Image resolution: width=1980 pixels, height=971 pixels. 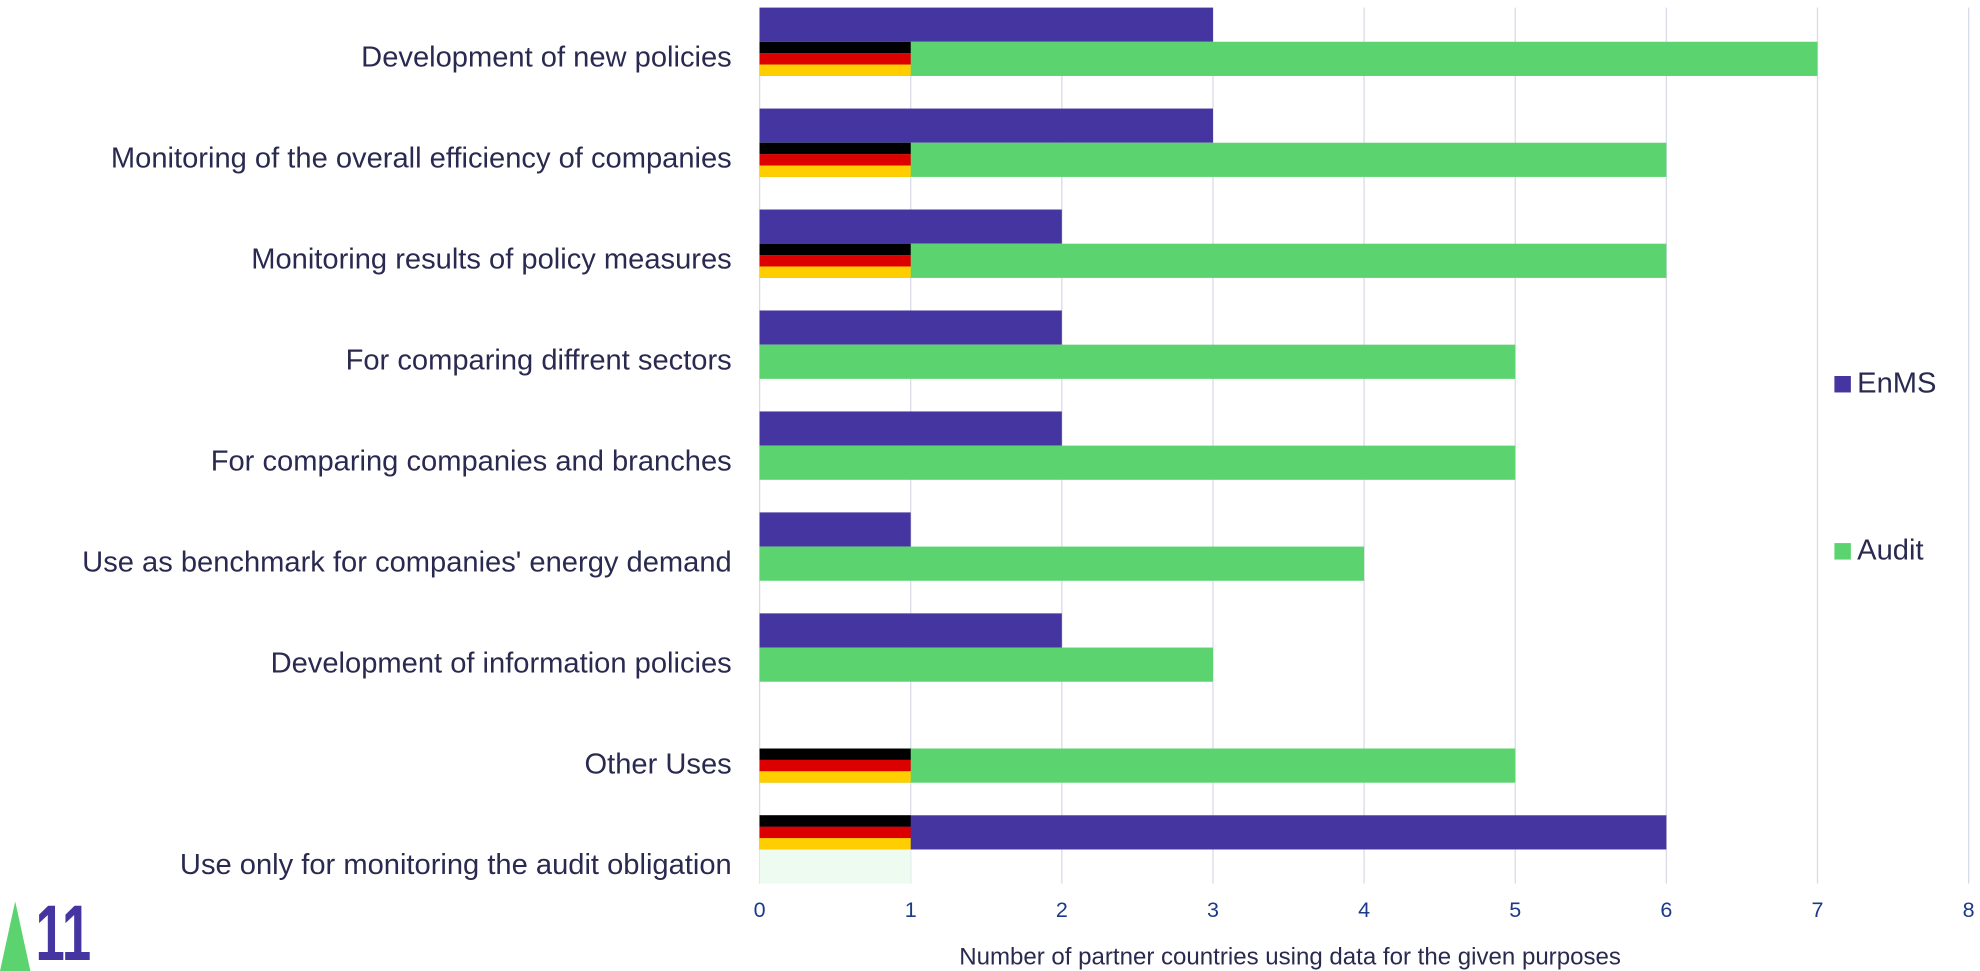 I want to click on x-tick-label: 8, so click(x=1969, y=910).